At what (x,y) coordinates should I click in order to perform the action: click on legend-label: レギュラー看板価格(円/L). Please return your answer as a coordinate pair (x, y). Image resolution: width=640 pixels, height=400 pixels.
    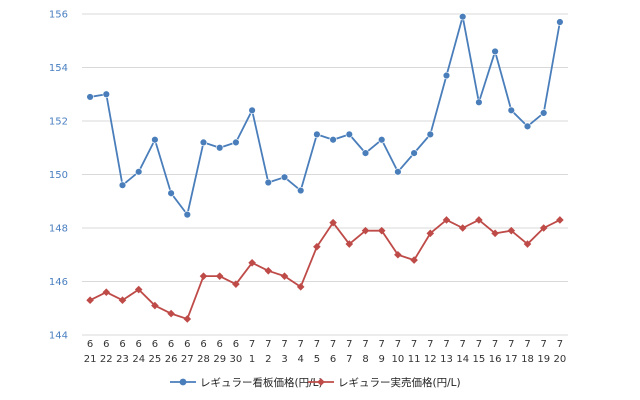
    Looking at the image, I should click on (261, 382).